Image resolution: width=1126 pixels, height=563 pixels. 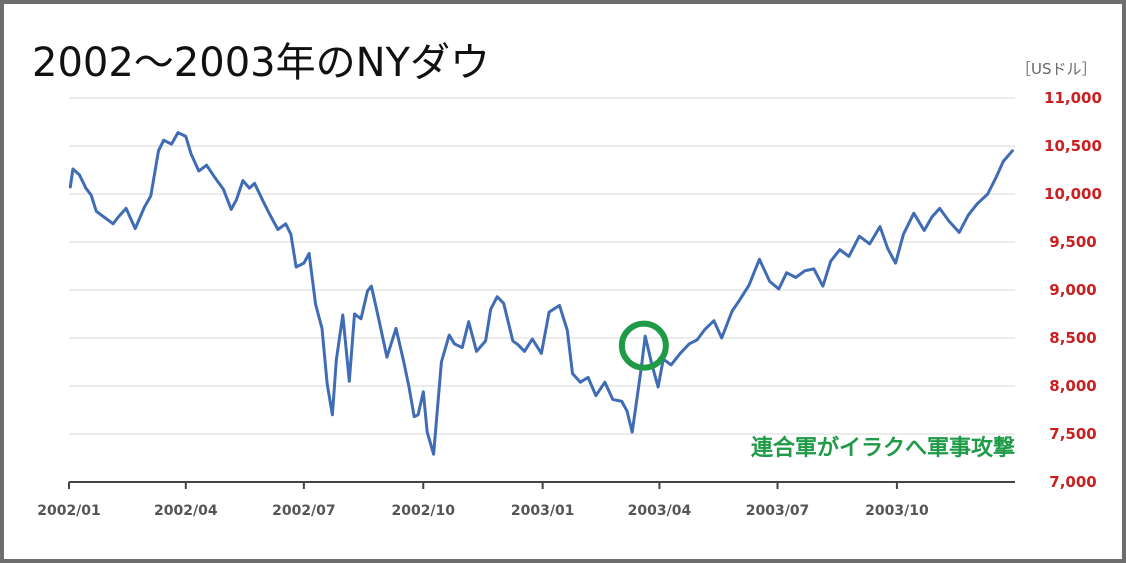 What do you see at coordinates (1072, 386) in the screenshot?
I see `y-tick-label: 8,000` at bounding box center [1072, 386].